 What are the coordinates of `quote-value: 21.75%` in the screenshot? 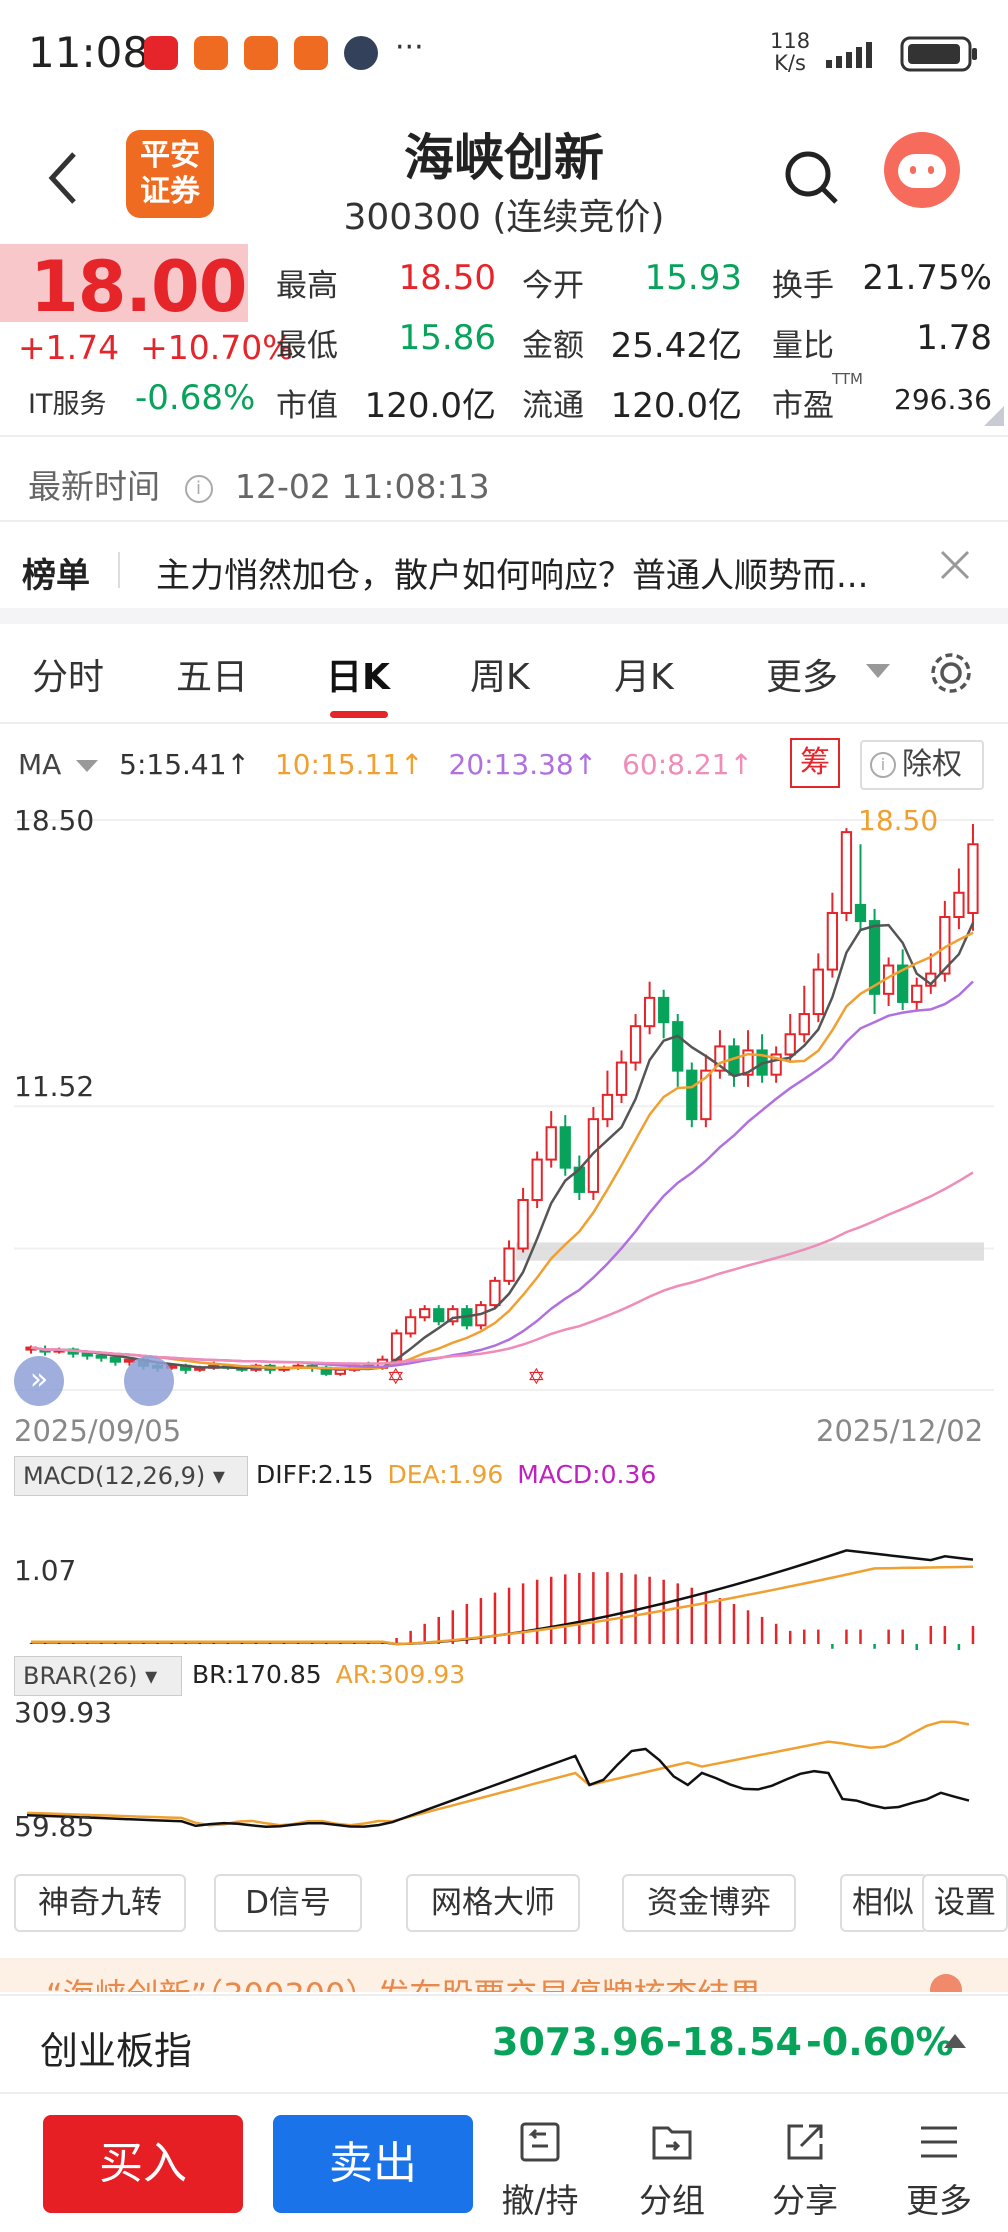 It's located at (927, 278).